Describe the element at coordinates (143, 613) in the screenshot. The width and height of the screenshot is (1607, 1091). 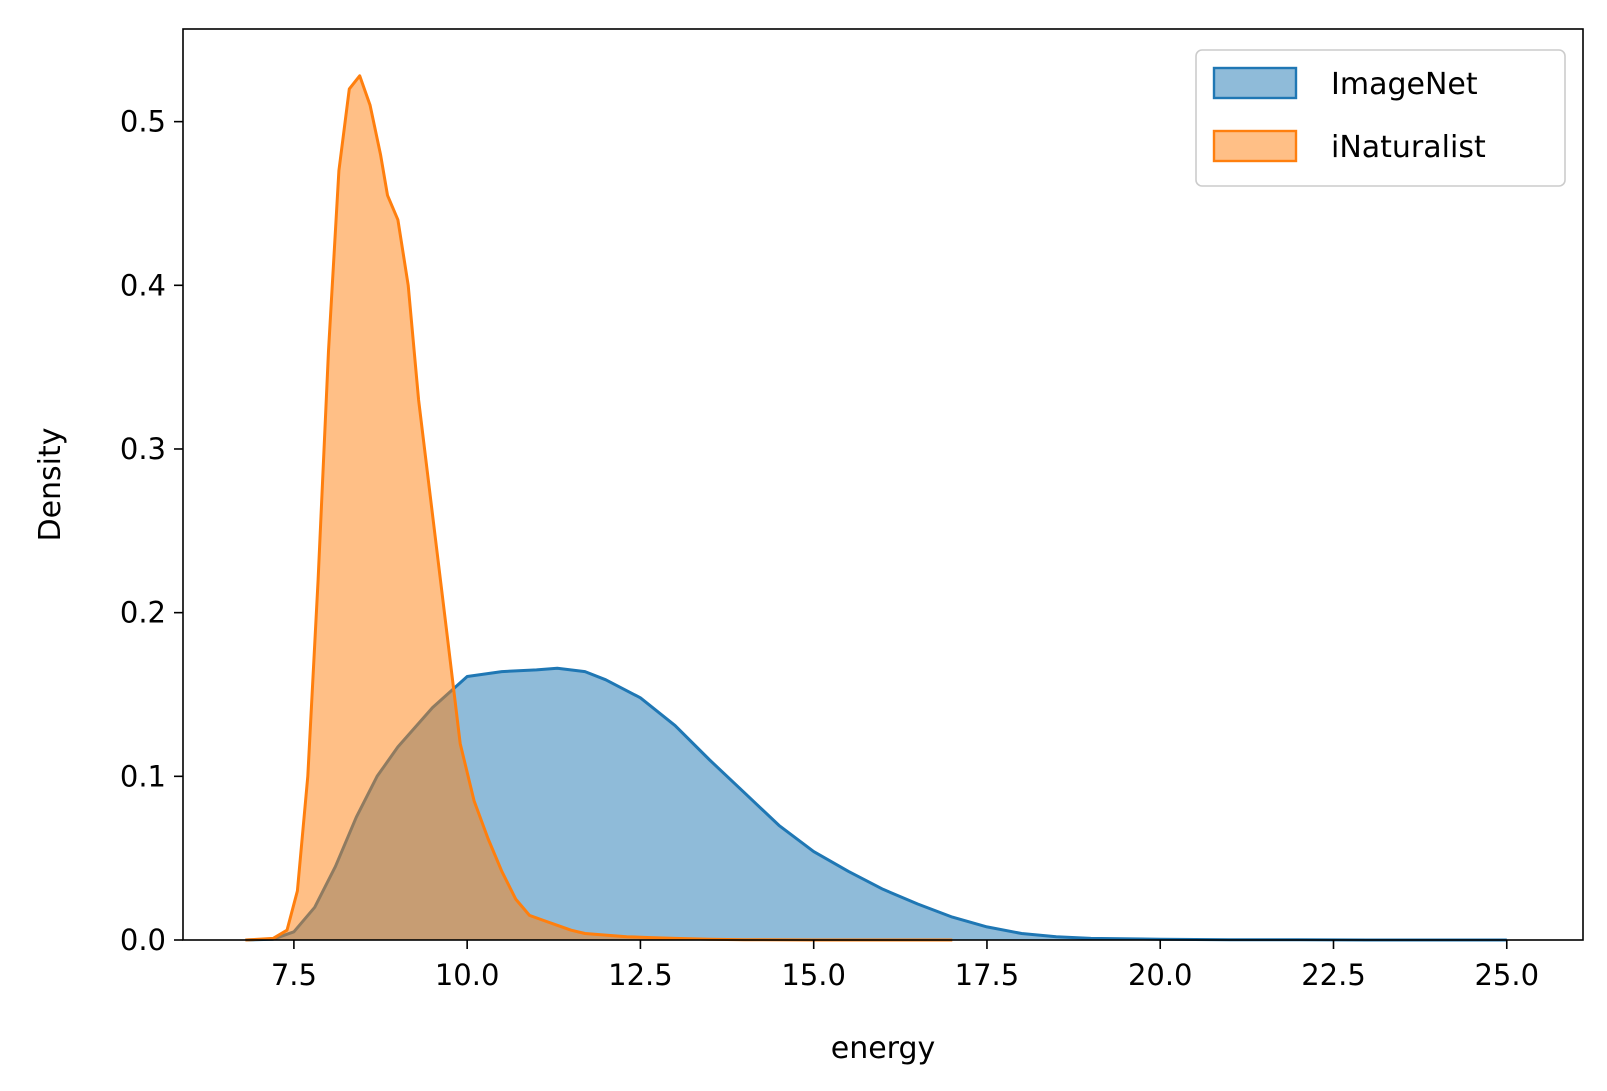
I see `y-tick-label: 0.2` at that location.